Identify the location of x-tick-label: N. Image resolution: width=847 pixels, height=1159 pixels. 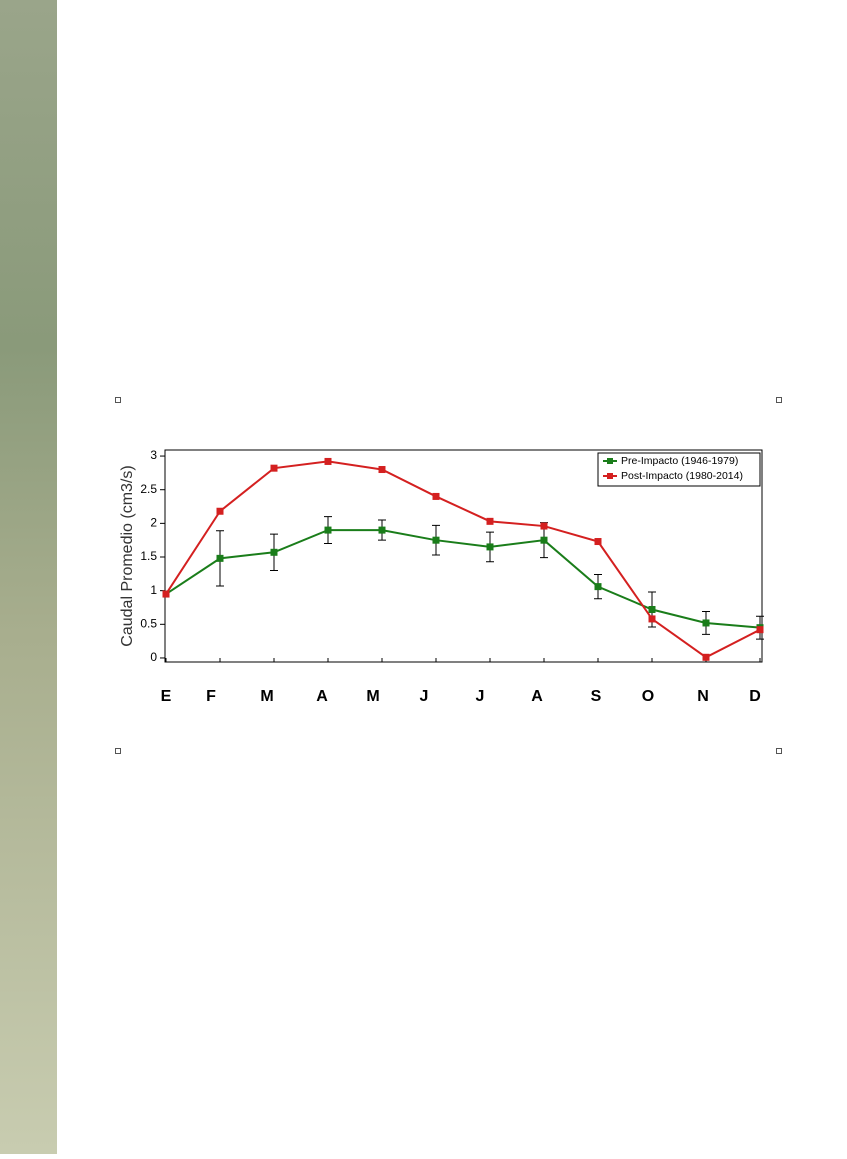
(703, 696).